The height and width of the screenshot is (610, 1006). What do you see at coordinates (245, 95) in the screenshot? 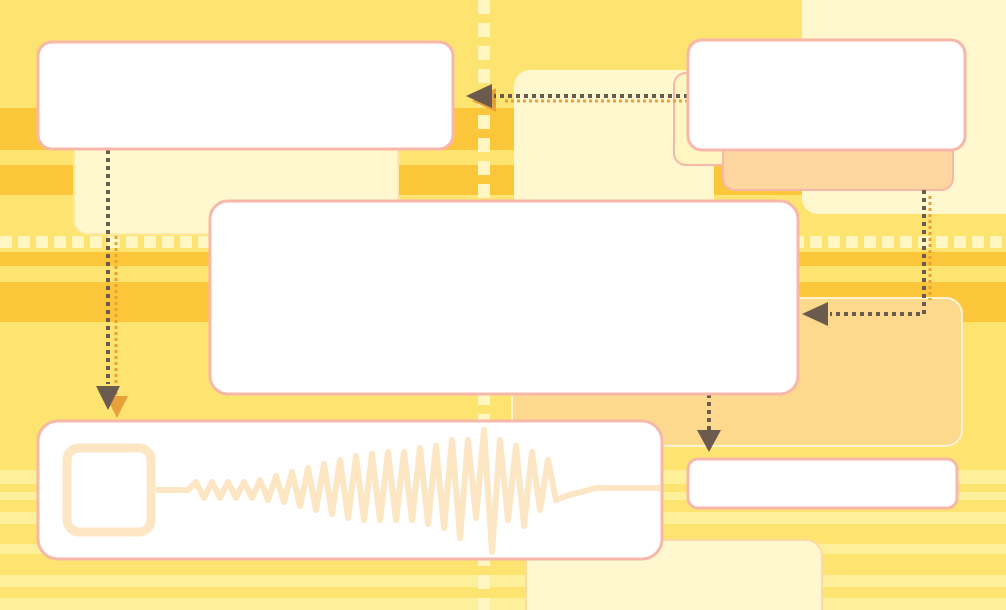
I see `box-top-left` at bounding box center [245, 95].